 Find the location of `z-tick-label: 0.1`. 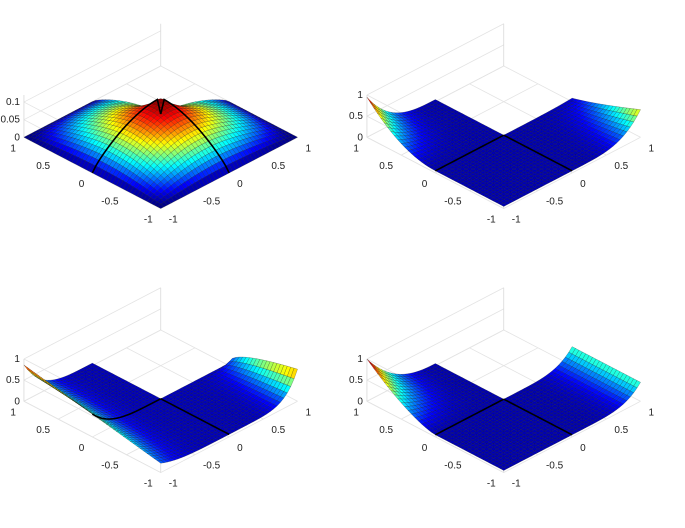

z-tick-label: 0.1 is located at coordinates (13, 102).